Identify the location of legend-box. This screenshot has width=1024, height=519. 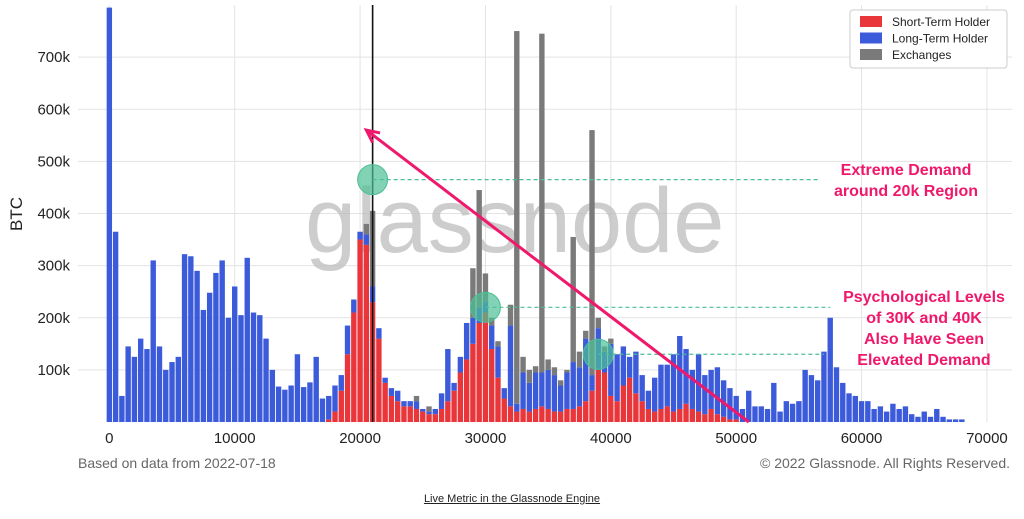
(928, 39).